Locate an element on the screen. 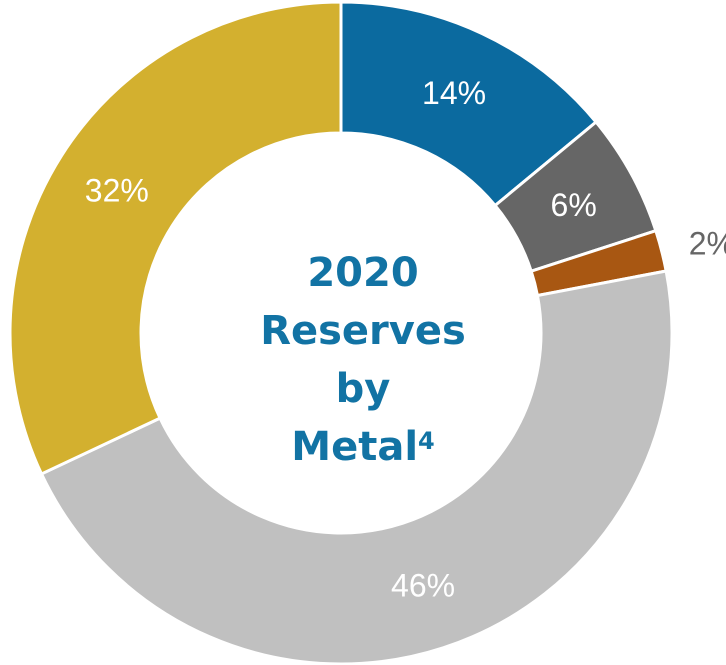 The image size is (726, 665). slice-label-3: 46% is located at coordinates (423, 586).